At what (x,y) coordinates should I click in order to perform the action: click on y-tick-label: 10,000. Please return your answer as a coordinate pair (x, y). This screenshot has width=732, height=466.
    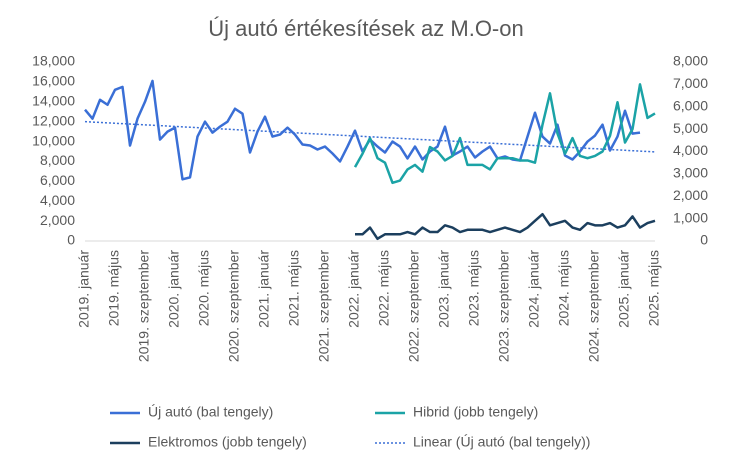
    Looking at the image, I should click on (53, 140).